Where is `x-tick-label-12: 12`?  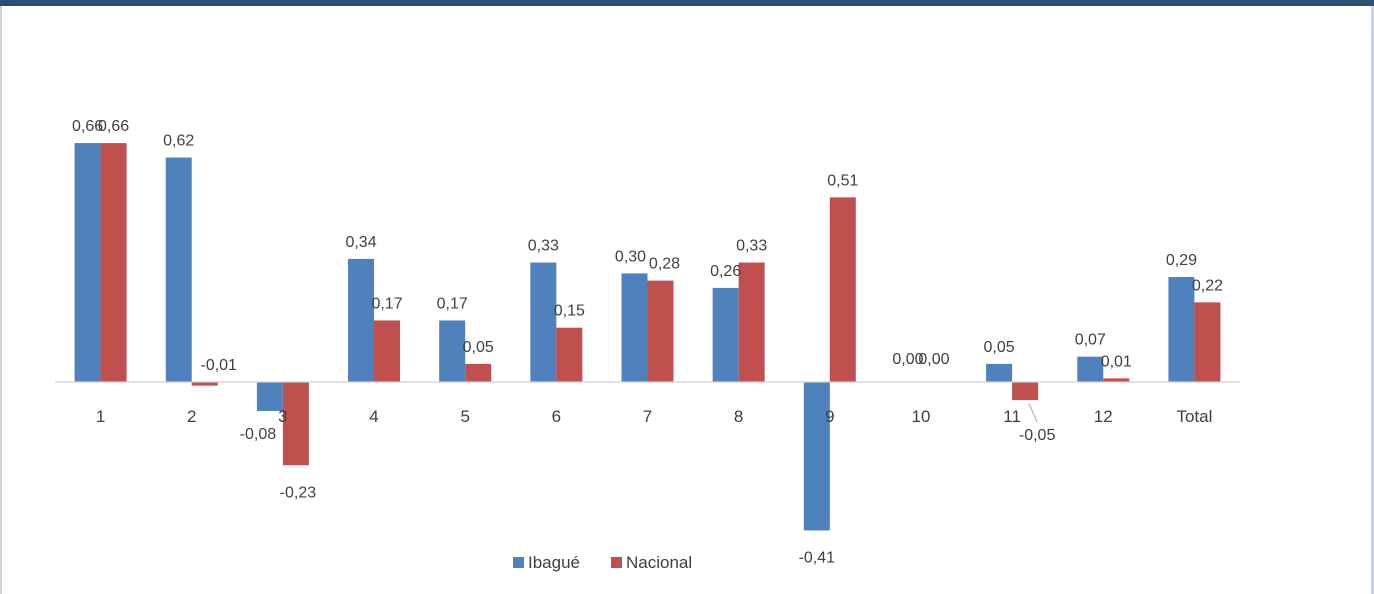
x-tick-label-12: 12 is located at coordinates (1103, 416).